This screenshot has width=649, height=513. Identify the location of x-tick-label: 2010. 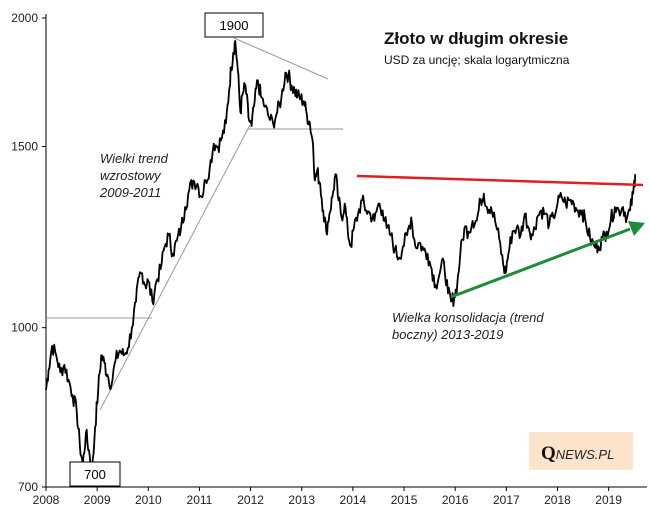
(148, 500).